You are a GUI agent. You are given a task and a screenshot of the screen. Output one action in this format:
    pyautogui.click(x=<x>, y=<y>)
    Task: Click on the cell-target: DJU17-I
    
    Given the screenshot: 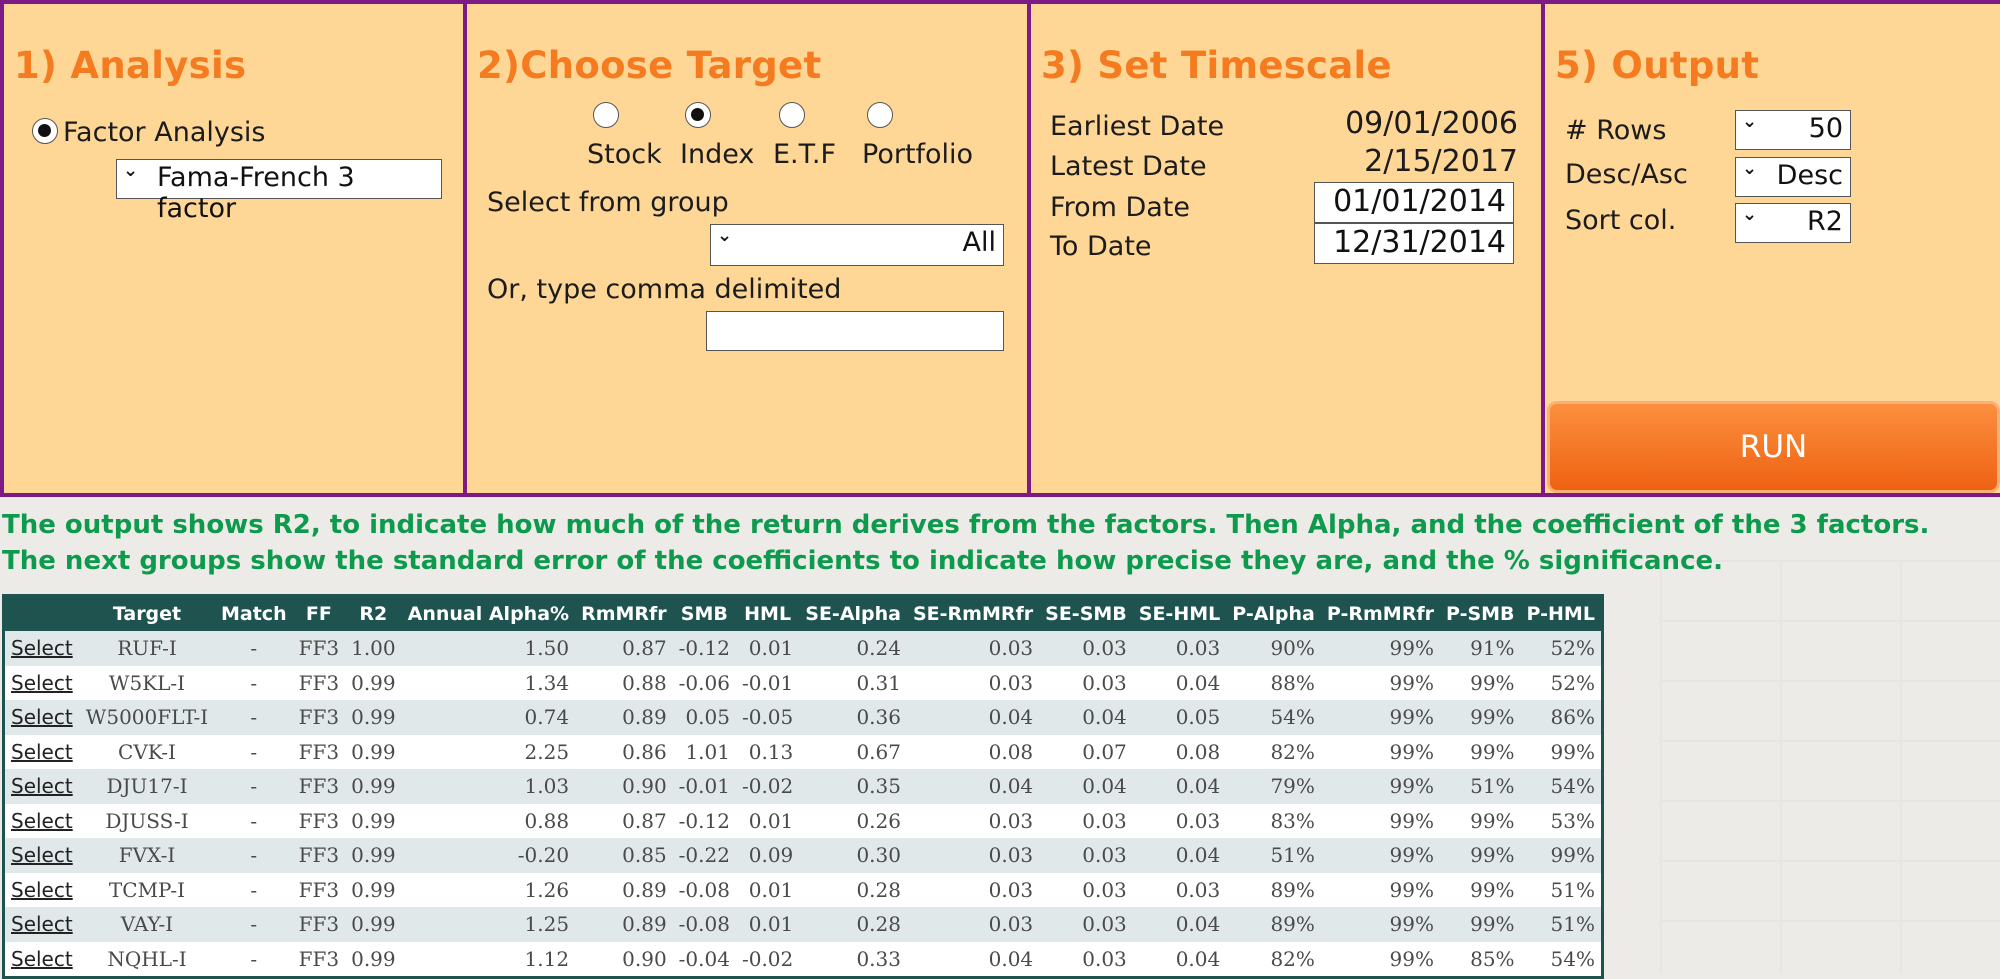 What is the action you would take?
    pyautogui.click(x=147, y=786)
    